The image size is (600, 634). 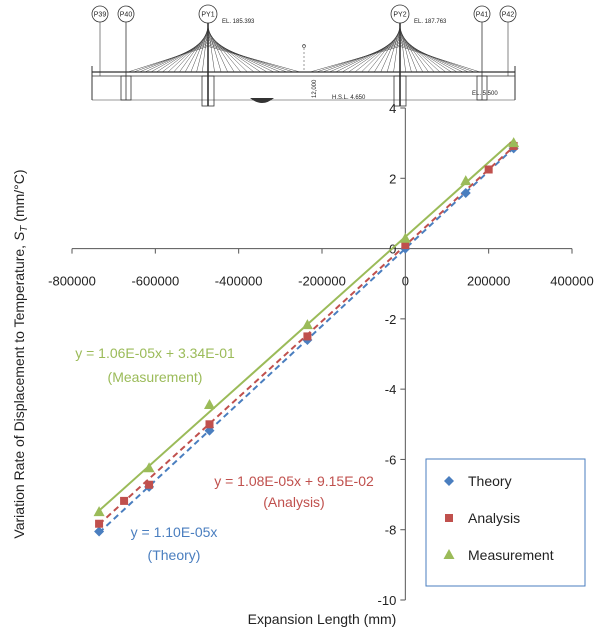 What do you see at coordinates (430, 22) in the screenshot?
I see `elev-label-right: EL. 187.763` at bounding box center [430, 22].